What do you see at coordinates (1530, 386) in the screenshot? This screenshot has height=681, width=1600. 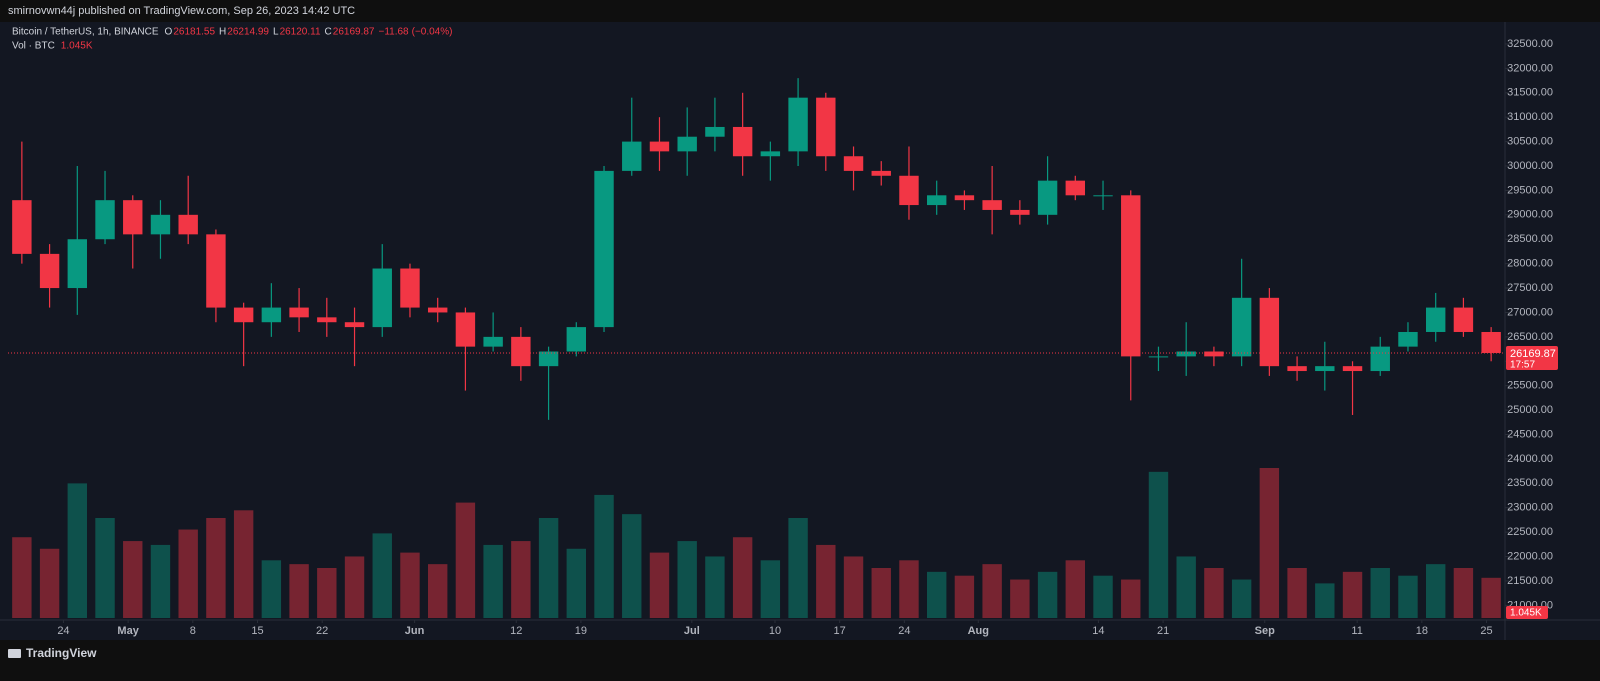 I see `y-tick-label: 25500.00` at bounding box center [1530, 386].